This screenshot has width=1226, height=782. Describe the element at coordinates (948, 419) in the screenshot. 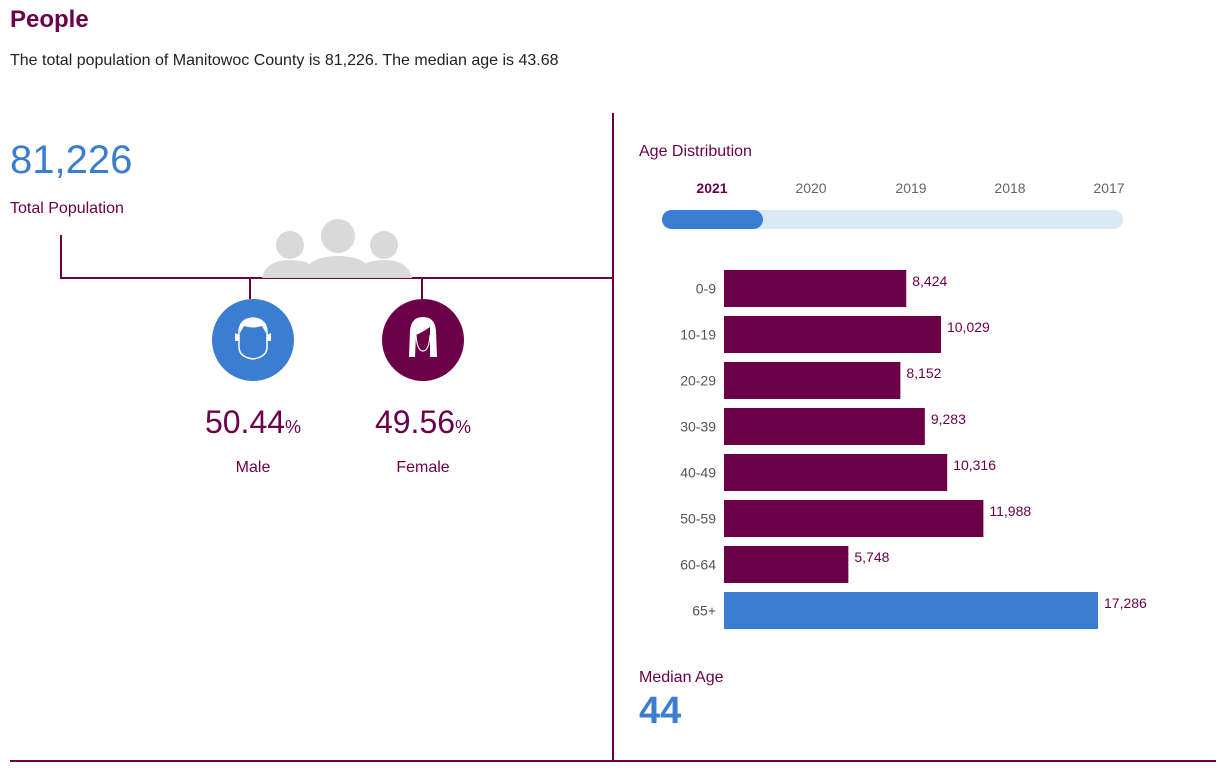

I see `age-bar-value-label: 9,283` at that location.